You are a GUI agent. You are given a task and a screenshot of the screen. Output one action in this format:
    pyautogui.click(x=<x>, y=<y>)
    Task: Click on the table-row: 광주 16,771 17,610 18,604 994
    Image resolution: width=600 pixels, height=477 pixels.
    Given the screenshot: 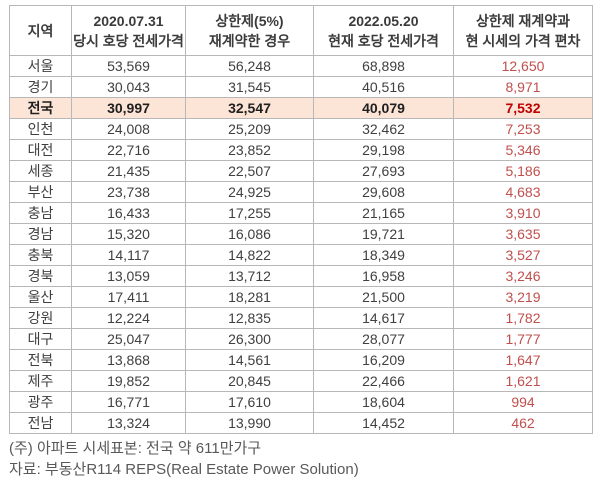 What is the action you would take?
    pyautogui.click(x=301, y=402)
    